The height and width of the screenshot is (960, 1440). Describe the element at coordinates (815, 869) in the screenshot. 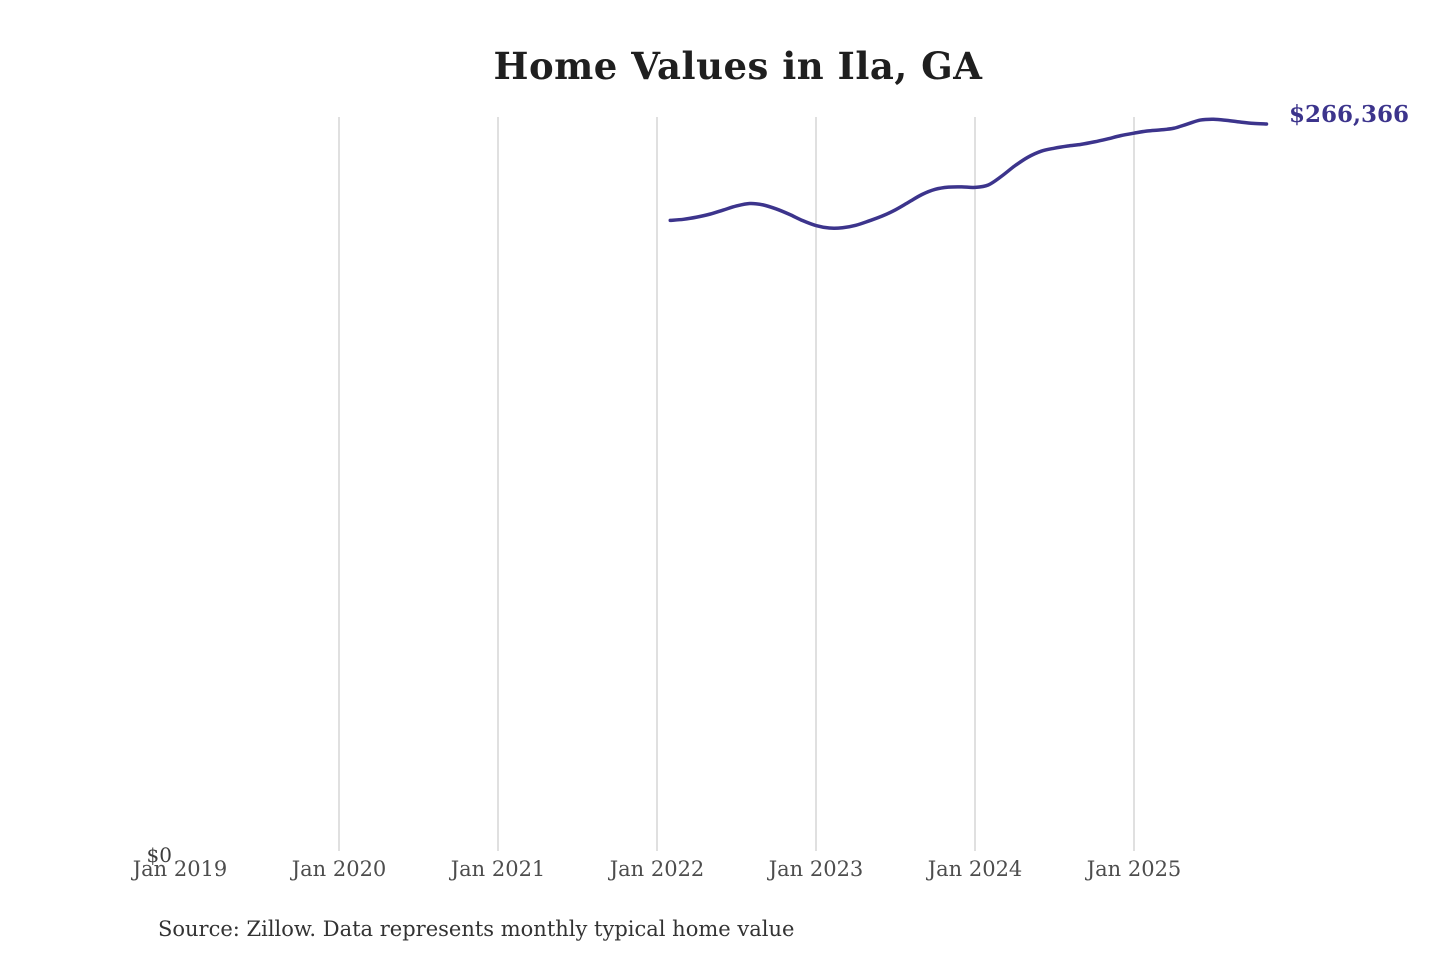

I see `x-tick-jan-2023: Jan 2023` at that location.